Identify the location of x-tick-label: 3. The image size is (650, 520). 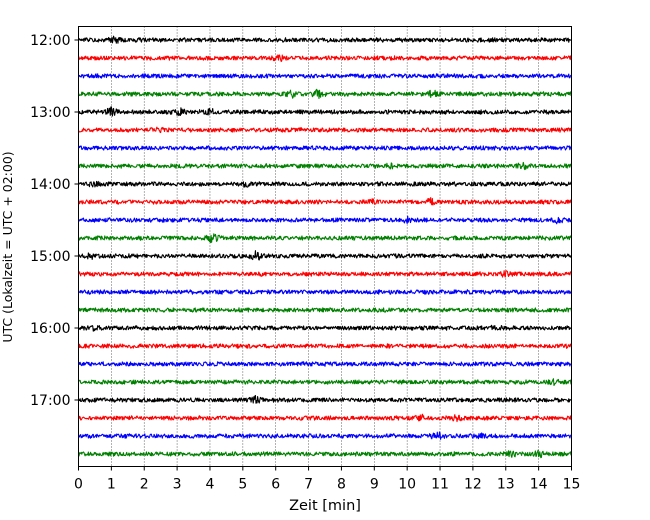
(177, 485).